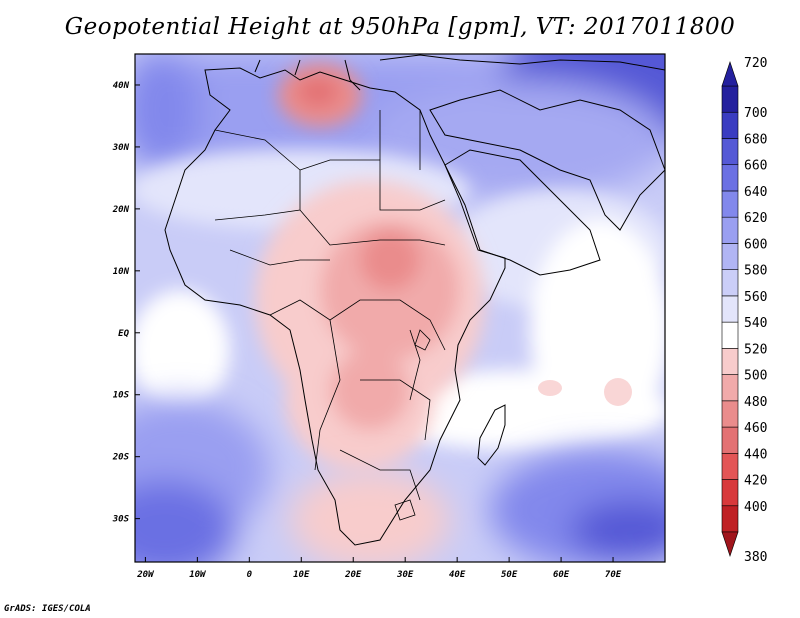  Describe the element at coordinates (755, 507) in the screenshot. I see `colorbar-label: 400` at that location.